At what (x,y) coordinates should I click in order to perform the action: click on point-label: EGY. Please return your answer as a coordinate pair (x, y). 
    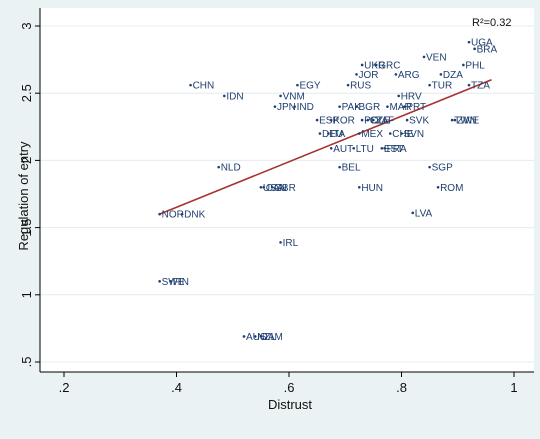
    Looking at the image, I should click on (309, 86).